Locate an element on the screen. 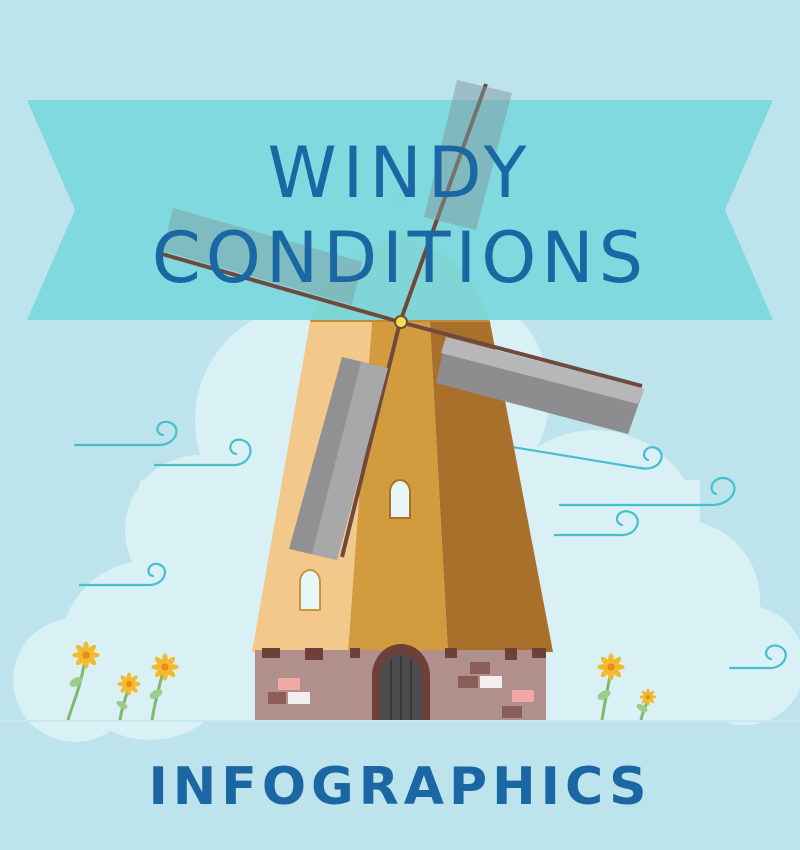 This screenshot has height=850, width=800. ground-line is located at coordinates (400, 721).